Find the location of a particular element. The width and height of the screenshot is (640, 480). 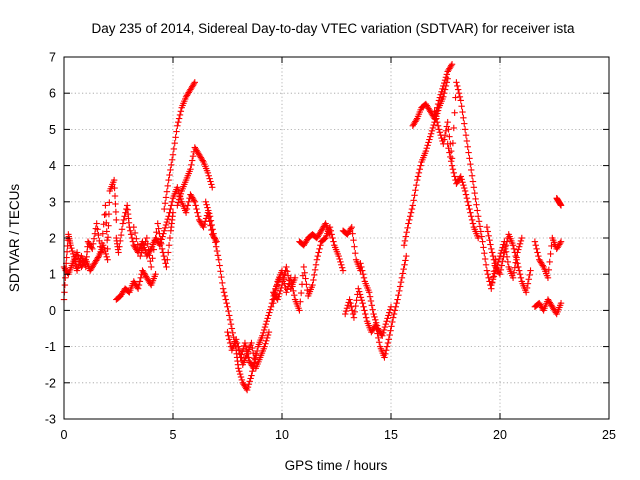

x-tick-label: 15 is located at coordinates (391, 435).